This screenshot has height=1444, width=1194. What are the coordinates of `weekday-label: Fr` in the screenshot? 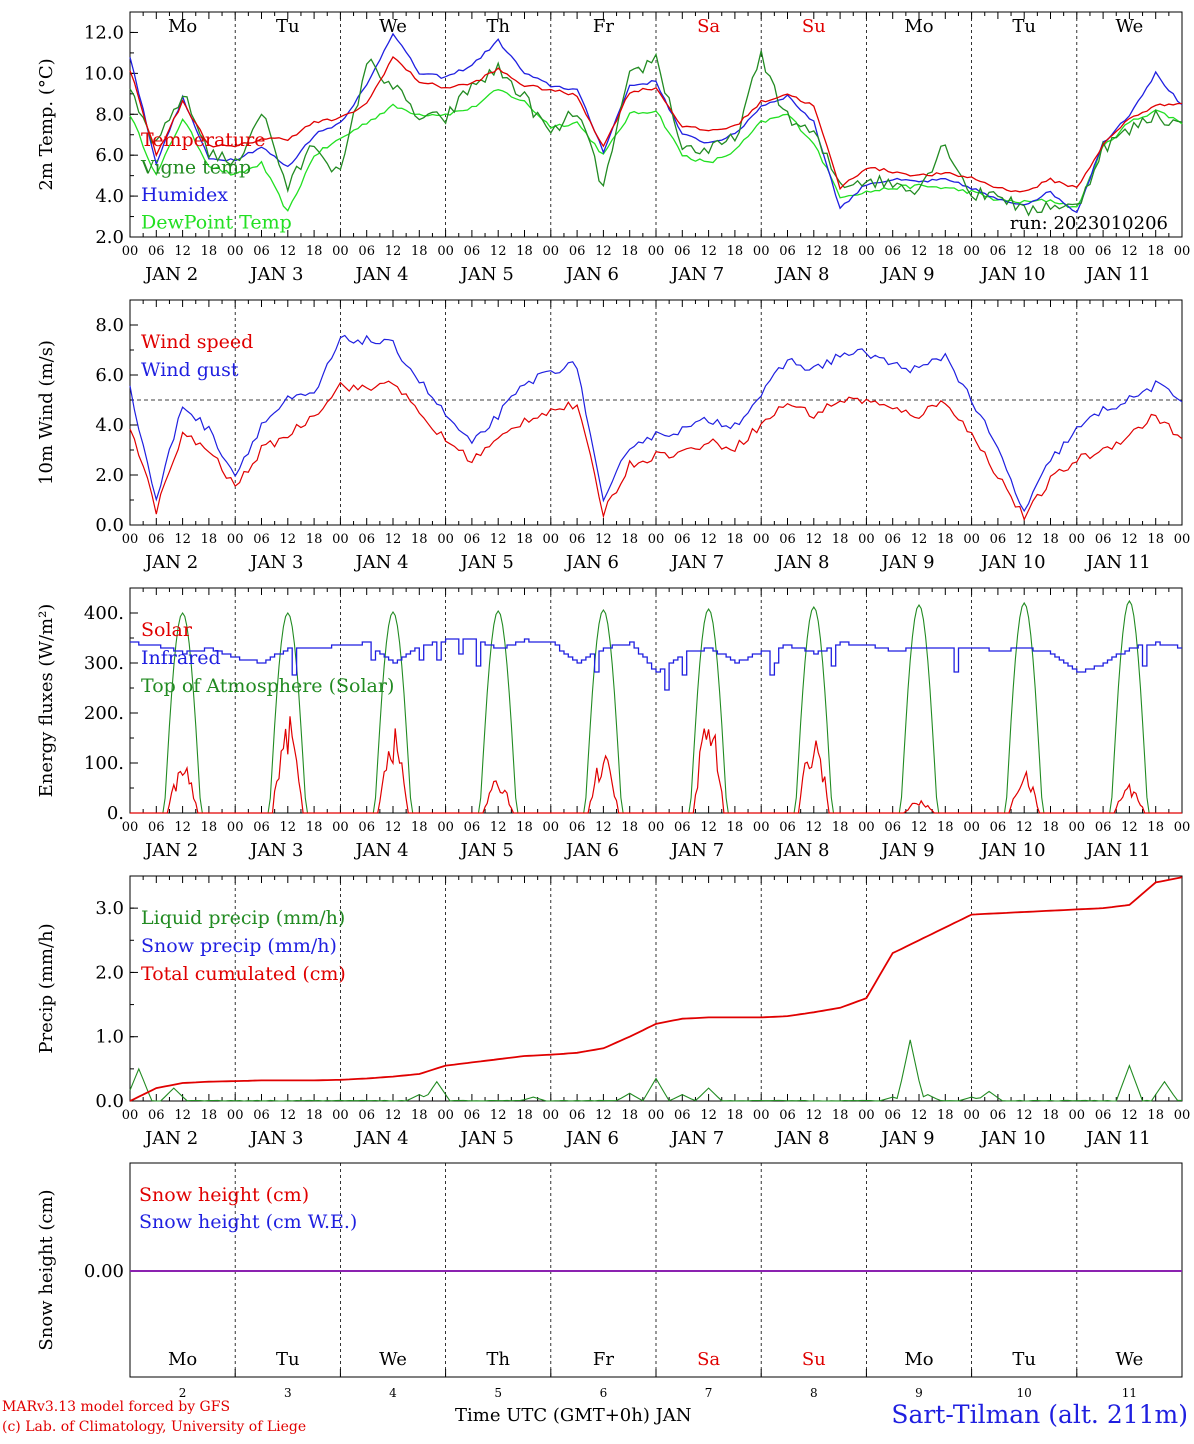 It's located at (603, 1359).